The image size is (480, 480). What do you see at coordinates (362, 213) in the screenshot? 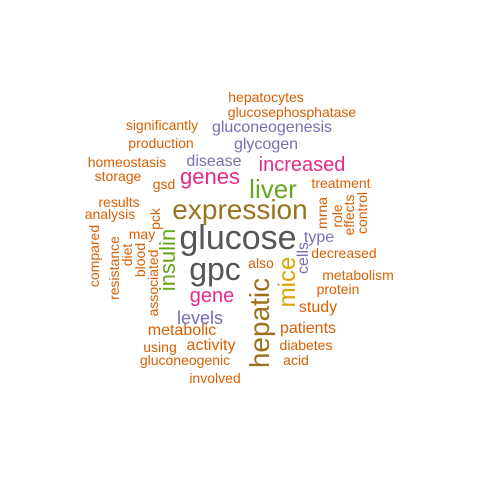
I see `word-control: control` at bounding box center [362, 213].